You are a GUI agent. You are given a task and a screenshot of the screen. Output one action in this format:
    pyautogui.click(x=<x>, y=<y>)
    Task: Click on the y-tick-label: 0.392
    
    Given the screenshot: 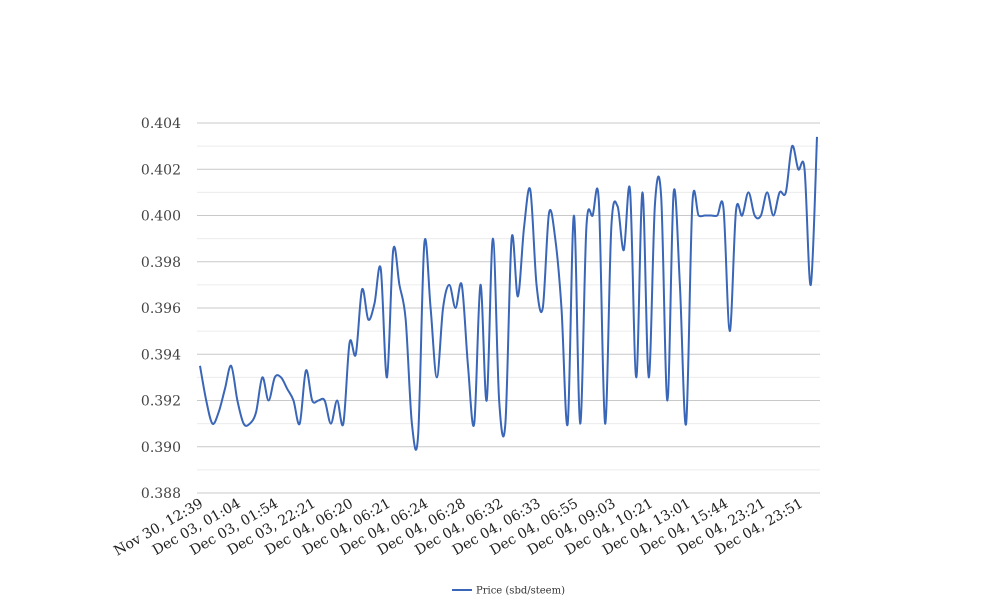 What is the action you would take?
    pyautogui.click(x=161, y=402)
    